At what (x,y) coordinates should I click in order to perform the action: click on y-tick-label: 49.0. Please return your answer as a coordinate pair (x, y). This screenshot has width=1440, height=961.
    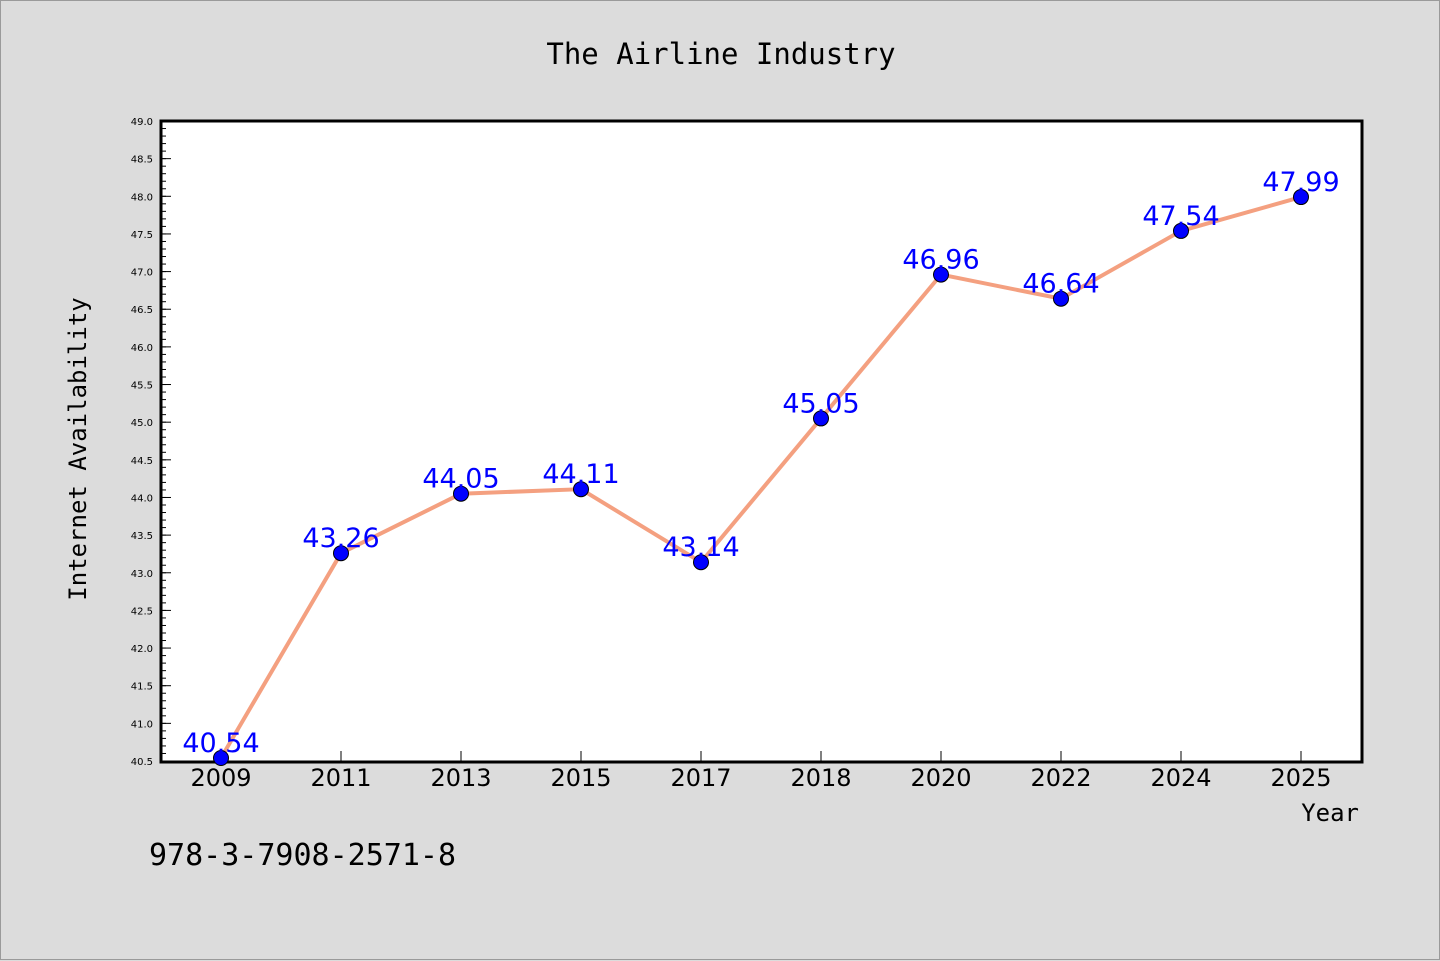
    Looking at the image, I should click on (142, 122).